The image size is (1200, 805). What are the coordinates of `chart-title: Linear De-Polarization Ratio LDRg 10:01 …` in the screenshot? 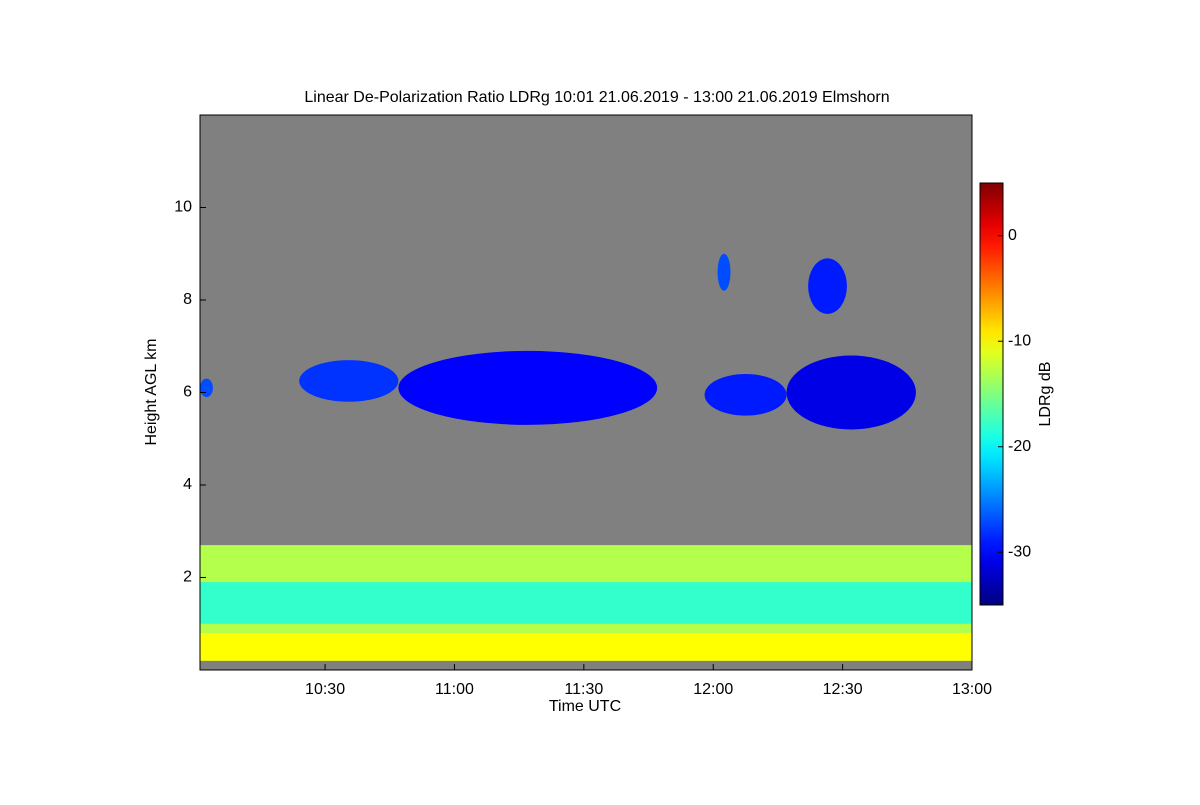 It's located at (596, 97).